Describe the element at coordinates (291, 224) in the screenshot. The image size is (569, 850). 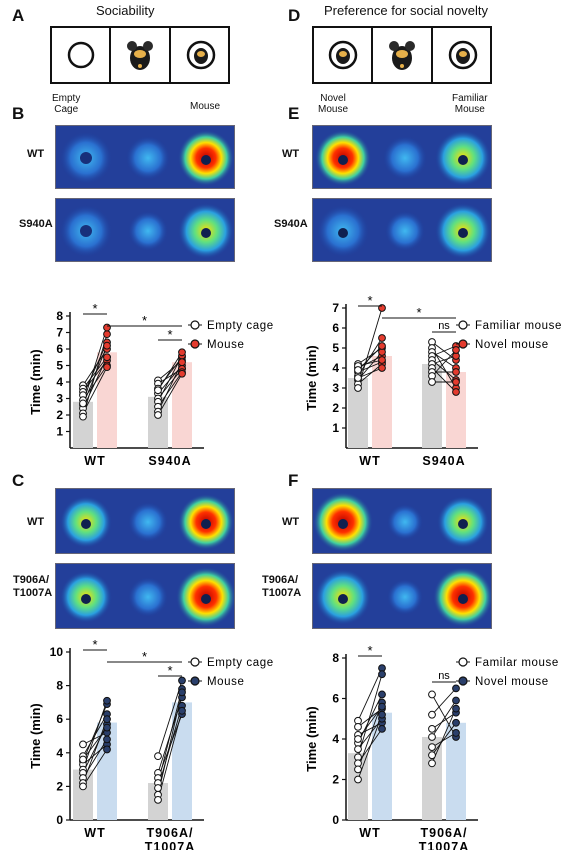
I see `row-label-e-s940a: S940A` at that location.